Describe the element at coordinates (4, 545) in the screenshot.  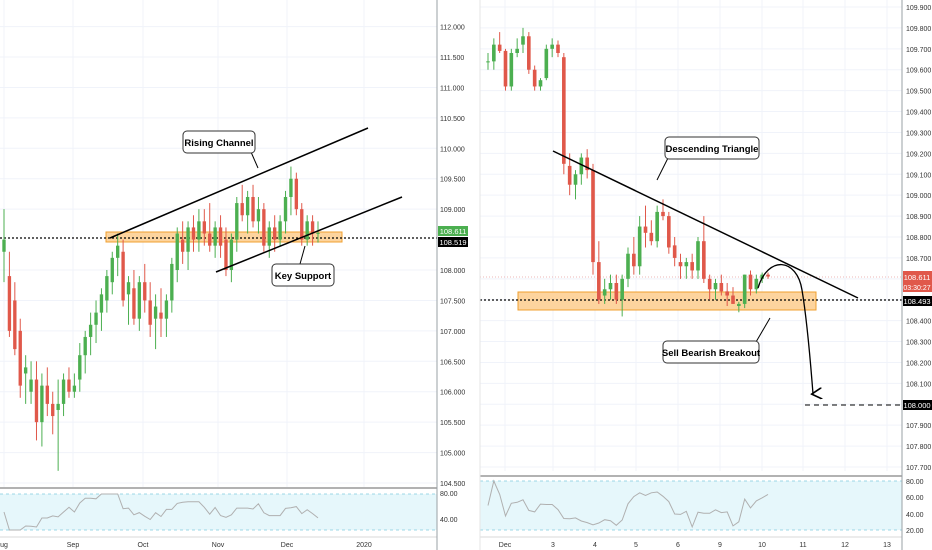
I see `x-tick-label: ug` at that location.